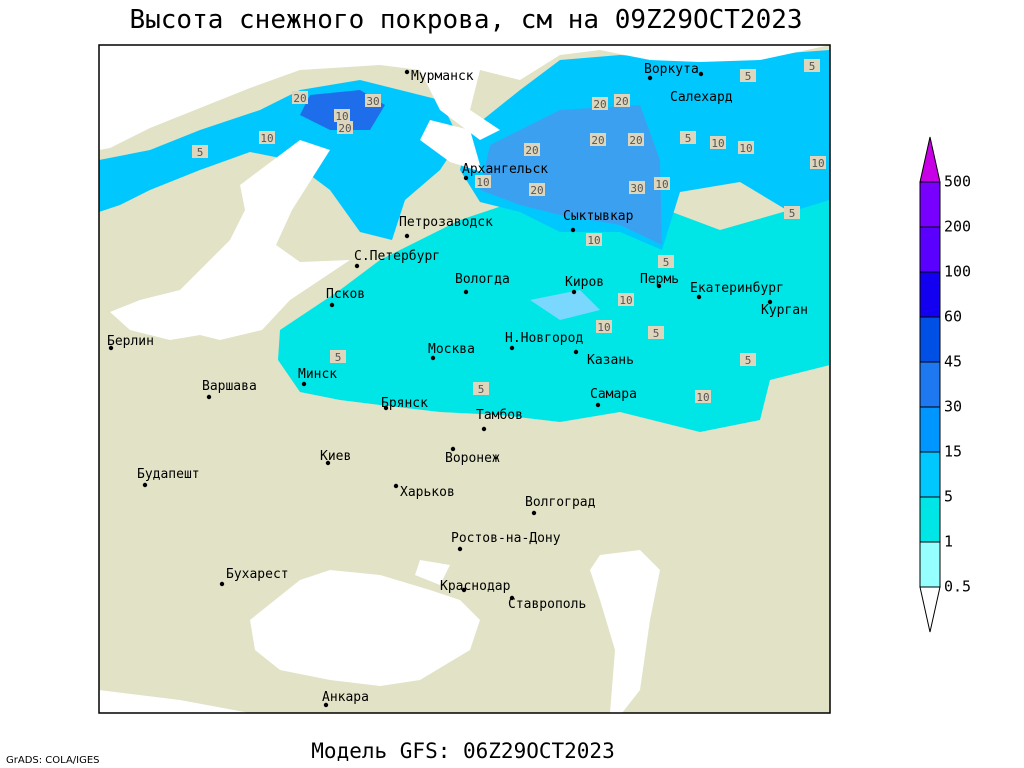  I want to click on colorbar-label: 1, so click(948, 542).